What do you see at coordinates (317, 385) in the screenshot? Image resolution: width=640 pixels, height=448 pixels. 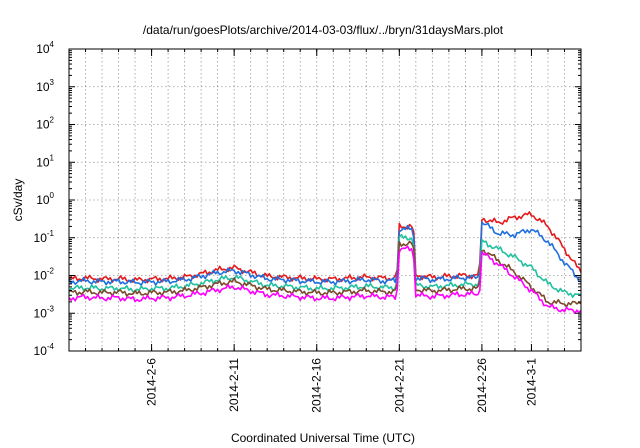 I see `x-tick-label: 2014-2-16` at bounding box center [317, 385].